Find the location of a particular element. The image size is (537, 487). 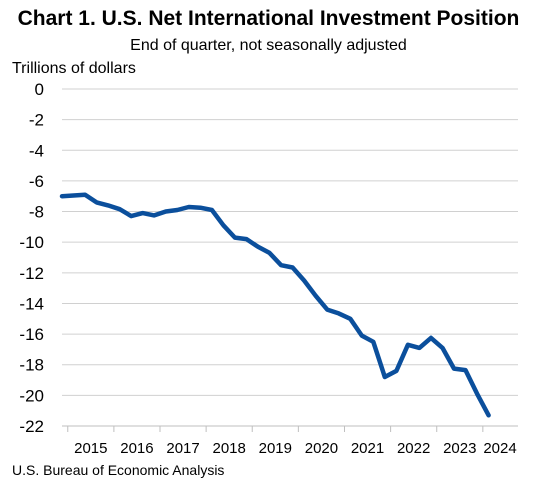

x-axis: 2015 2016 2017 2018 2019 2020 2021 2022 2023 2024 is located at coordinates (290, 441).